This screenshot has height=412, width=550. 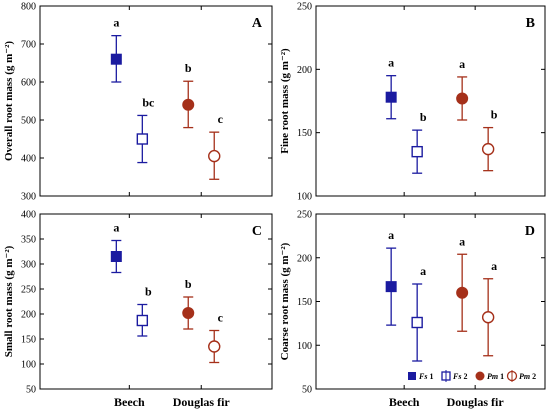 I want to click on y-axis-title: Small root mass (g m⁻²), so click(x=9, y=301).